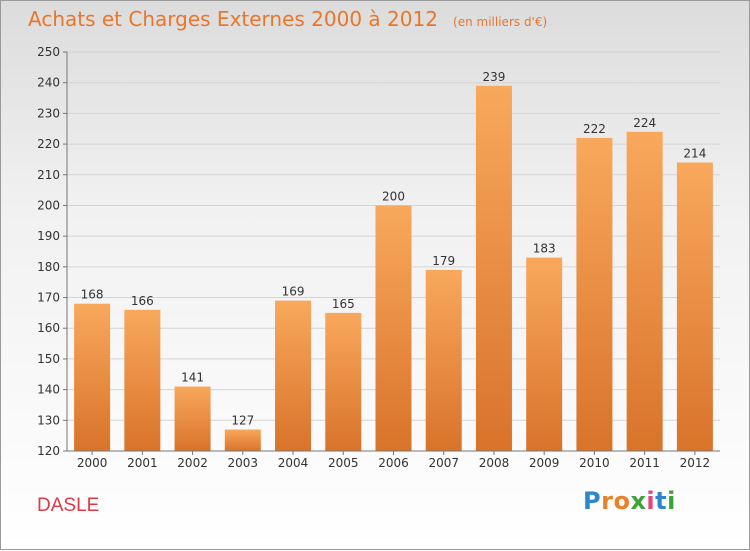 This screenshot has height=551, width=750. What do you see at coordinates (192, 378) in the screenshot?
I see `data-label: 141` at bounding box center [192, 378].